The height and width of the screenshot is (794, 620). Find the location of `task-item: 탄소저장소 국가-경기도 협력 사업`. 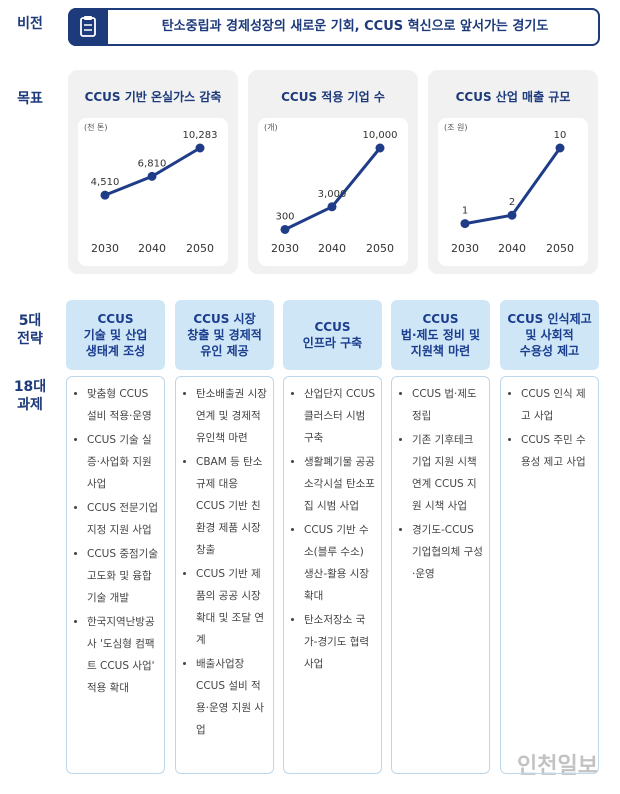

task-item: 탄소저장소 국가-경기도 협력 사업 is located at coordinates (339, 642).